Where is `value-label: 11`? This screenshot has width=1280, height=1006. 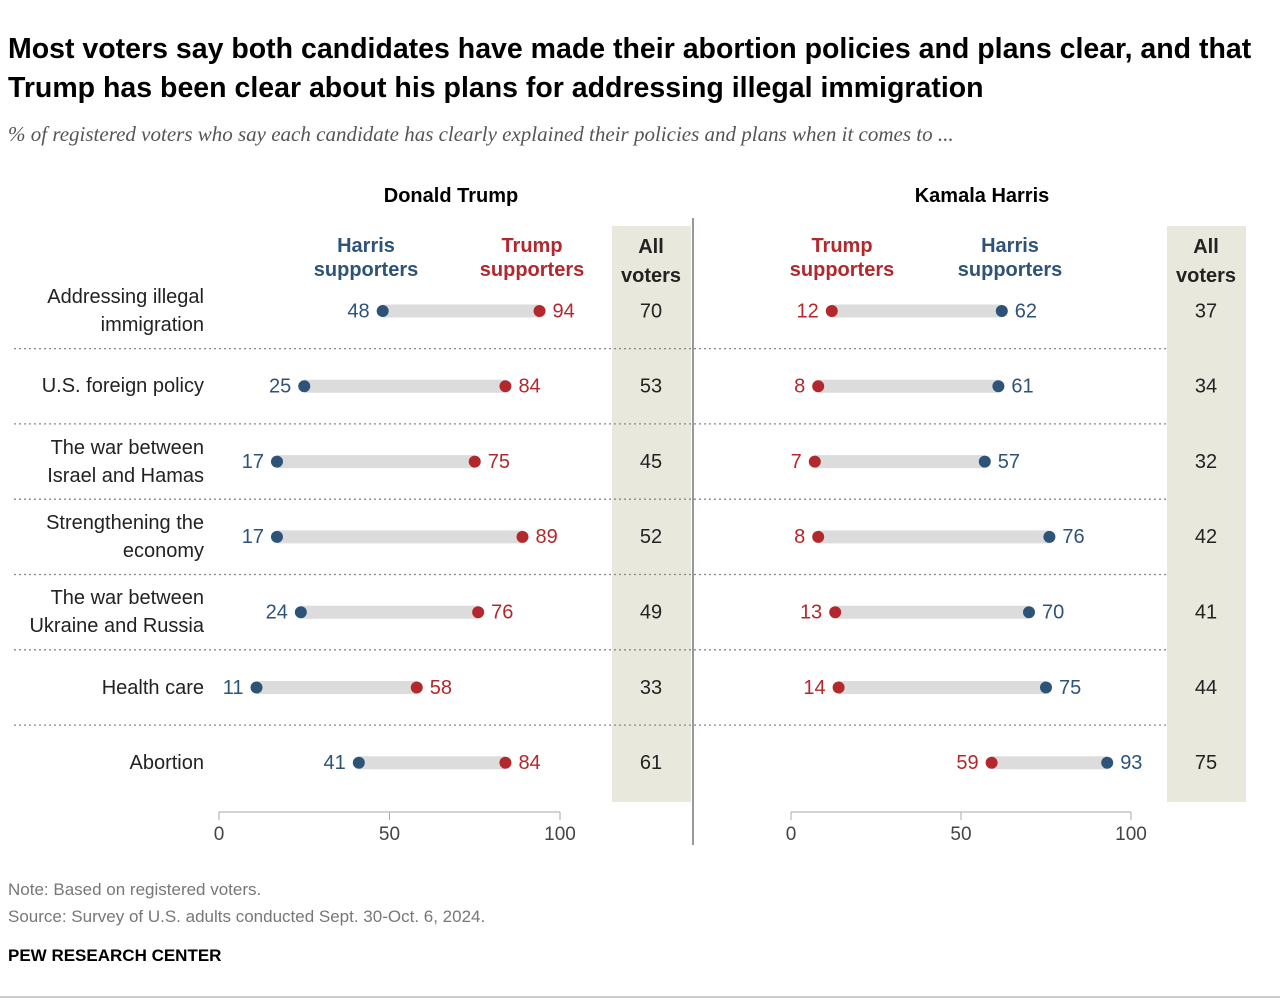 value-label: 11 is located at coordinates (233, 688).